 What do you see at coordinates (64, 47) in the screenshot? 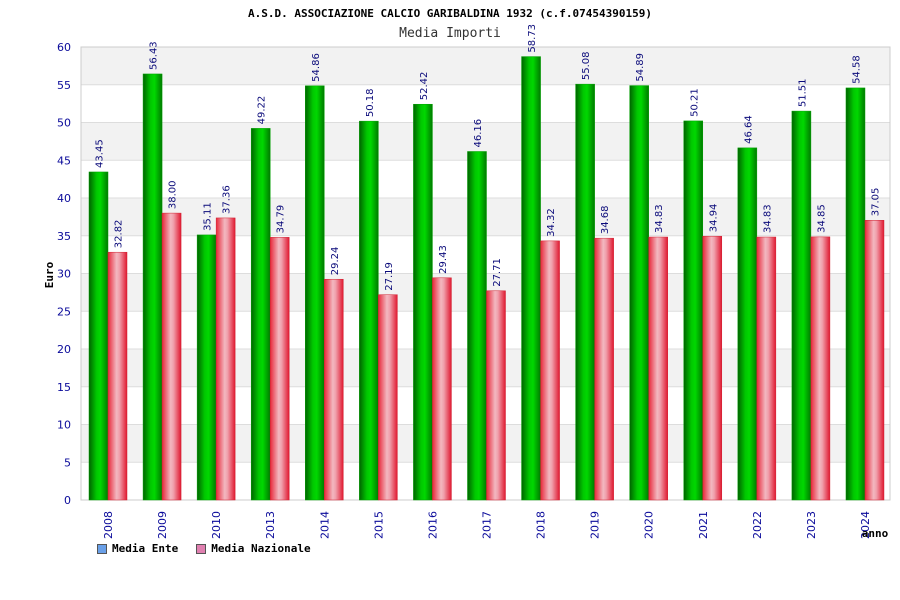
I see `y-tick-label: 60` at bounding box center [64, 47].